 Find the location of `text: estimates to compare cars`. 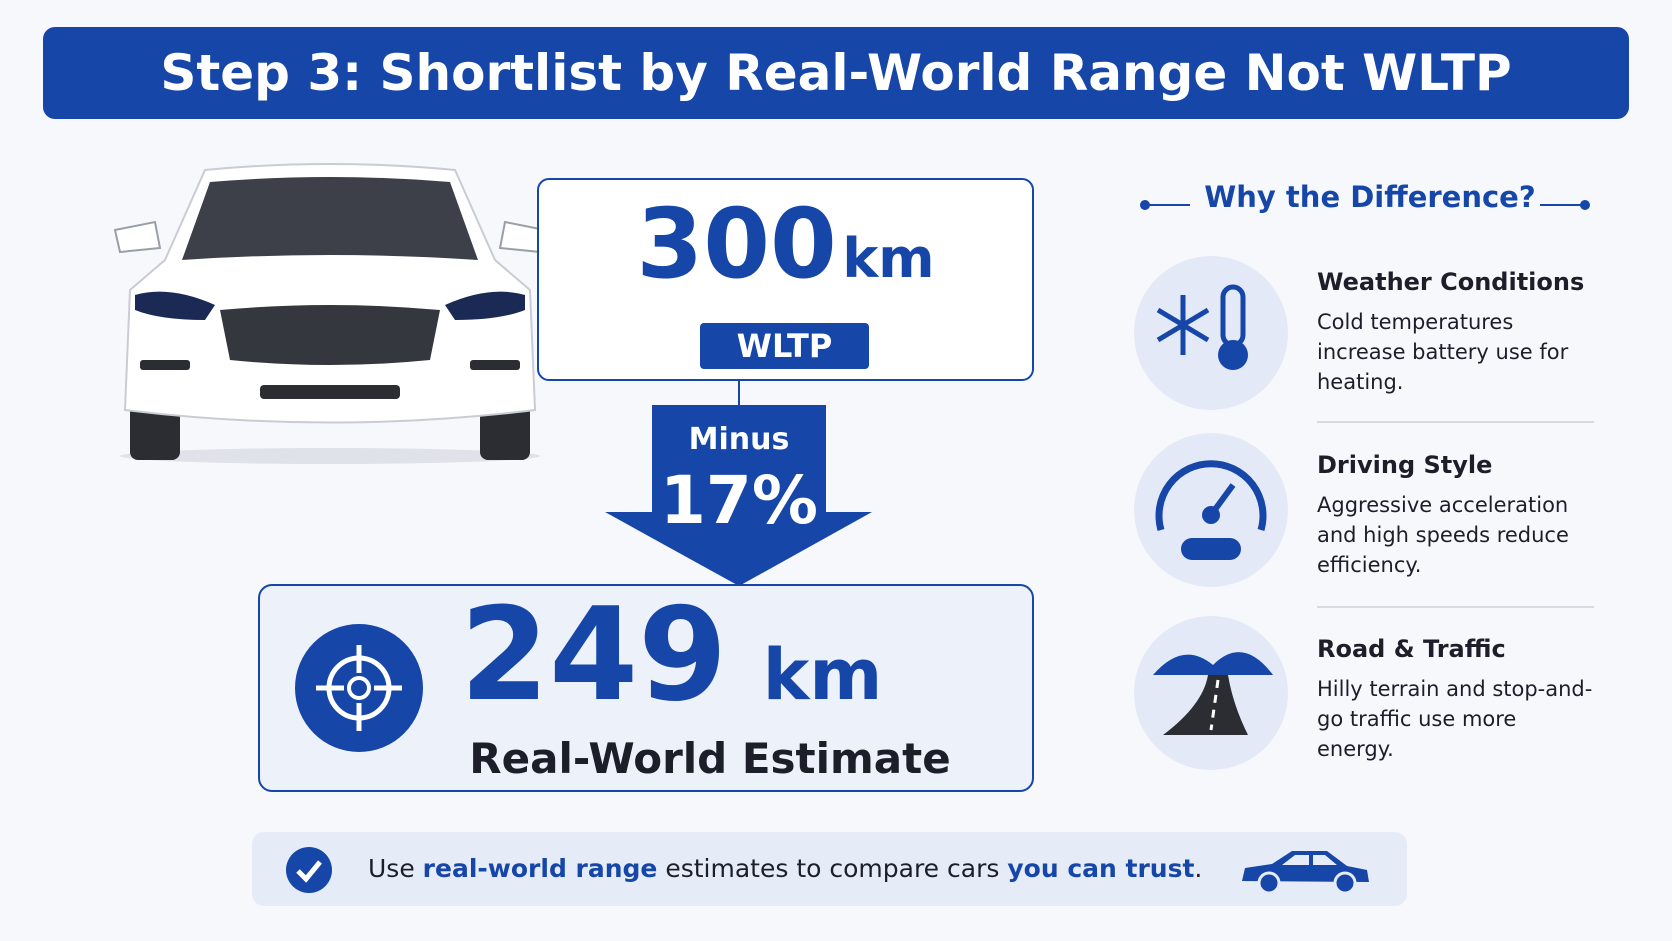

text: estimates to compare cars is located at coordinates (832, 868).